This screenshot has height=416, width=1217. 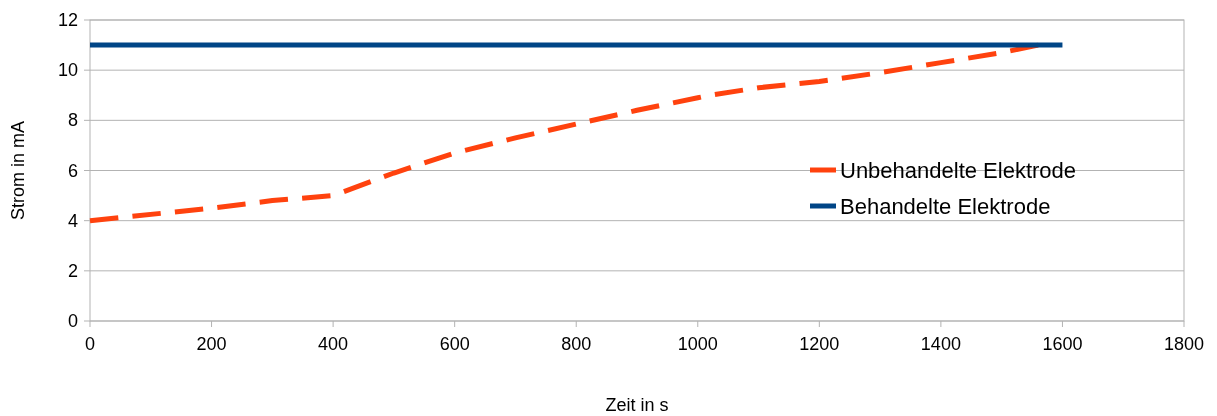 I want to click on x-tick-label: 1400, so click(x=940, y=344).